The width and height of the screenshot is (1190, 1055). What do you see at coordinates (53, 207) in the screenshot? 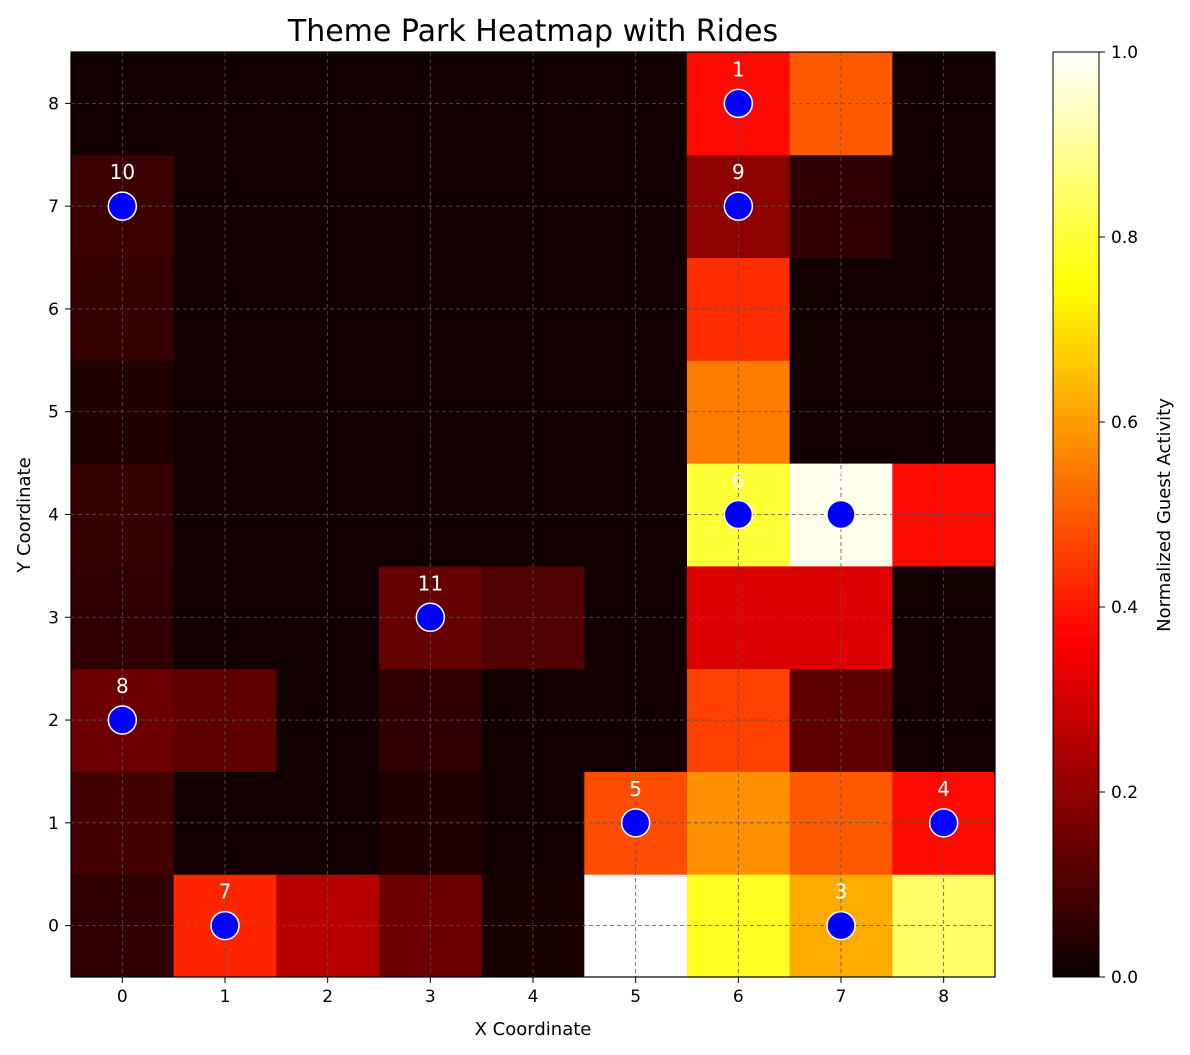
I see `y-tick-label: 7` at bounding box center [53, 207].